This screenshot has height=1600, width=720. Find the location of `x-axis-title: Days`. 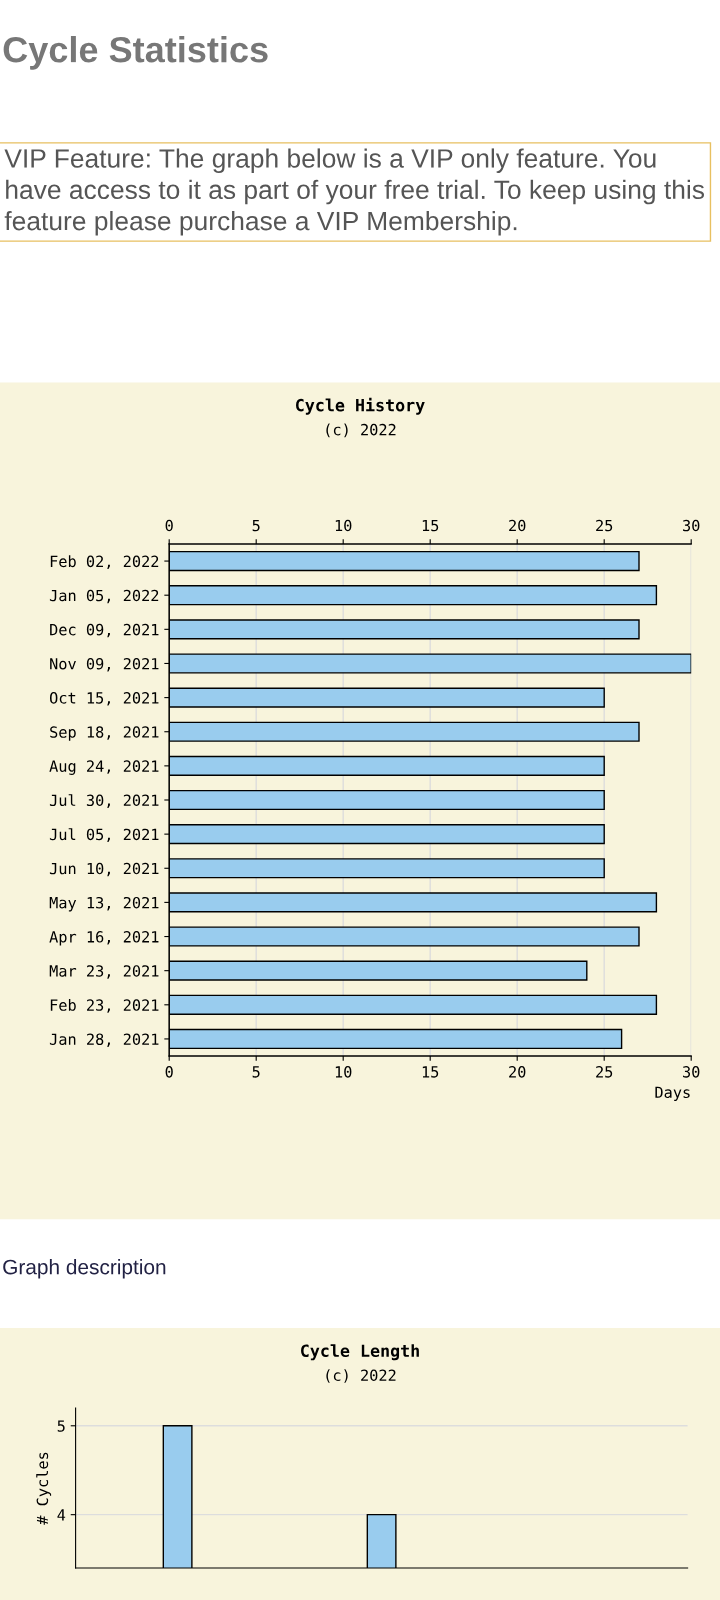

x-axis-title: Days is located at coordinates (672, 1094).